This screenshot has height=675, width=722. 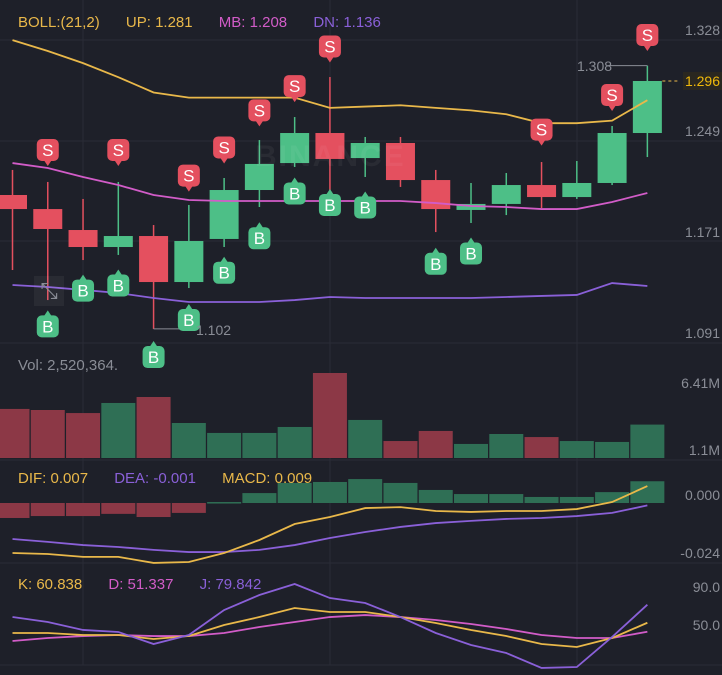 I want to click on boll-up-value: UP: 1.281, so click(x=159, y=22).